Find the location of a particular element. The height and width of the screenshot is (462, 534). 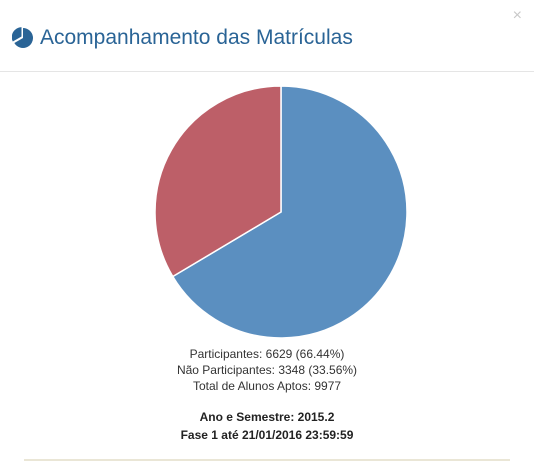

stat-total: Total de Alunos Aptos: 9977 is located at coordinates (267, 386).